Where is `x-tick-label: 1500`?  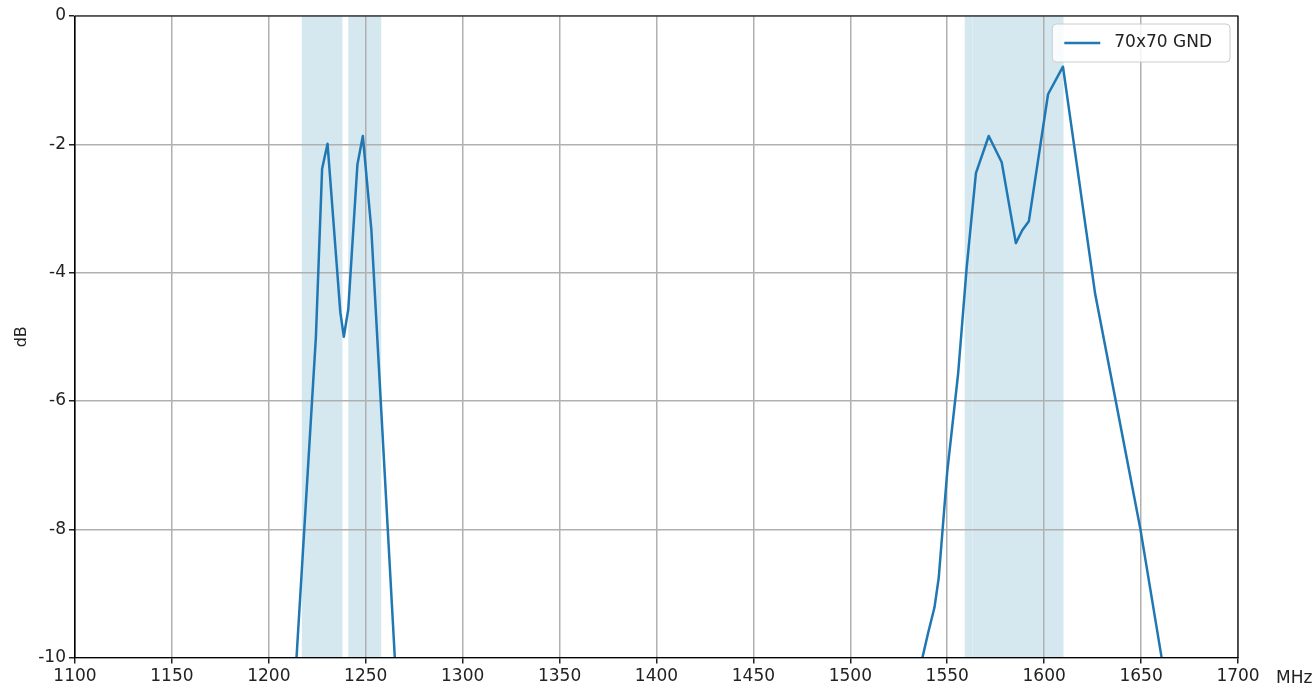
x-tick-label: 1500 is located at coordinates (850, 675).